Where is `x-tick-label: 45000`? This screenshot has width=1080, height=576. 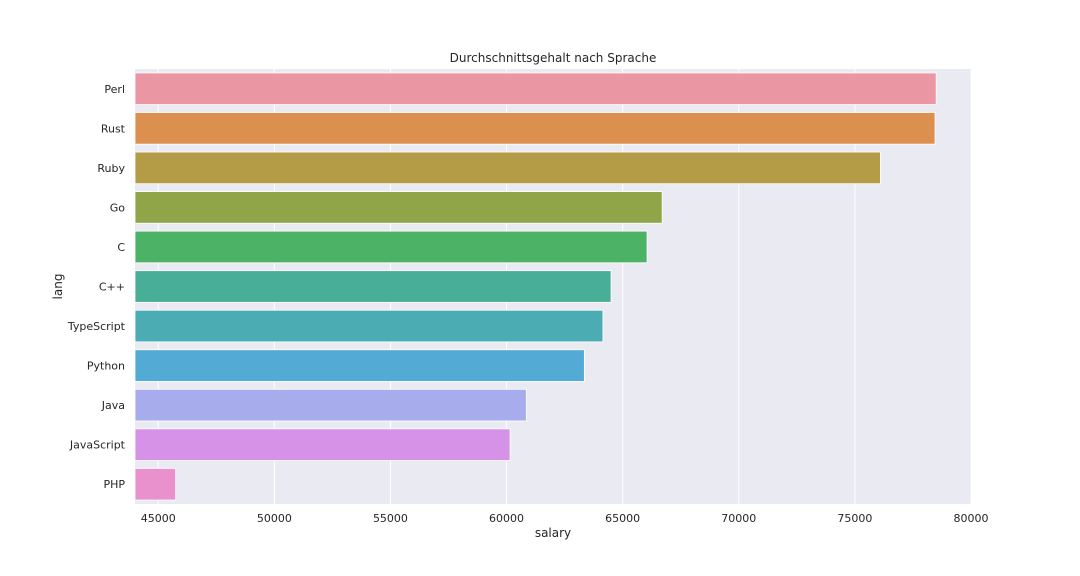 x-tick-label: 45000 is located at coordinates (158, 518).